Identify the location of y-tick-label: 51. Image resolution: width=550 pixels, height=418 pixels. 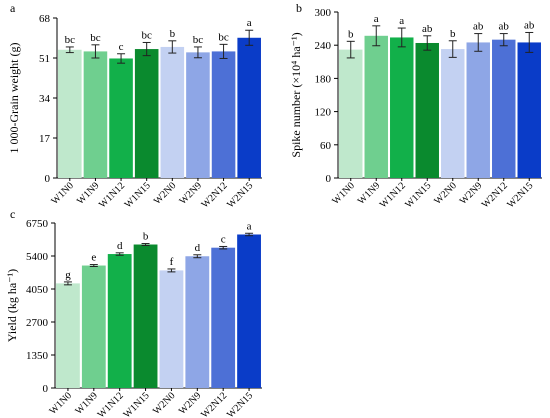
(44, 59).